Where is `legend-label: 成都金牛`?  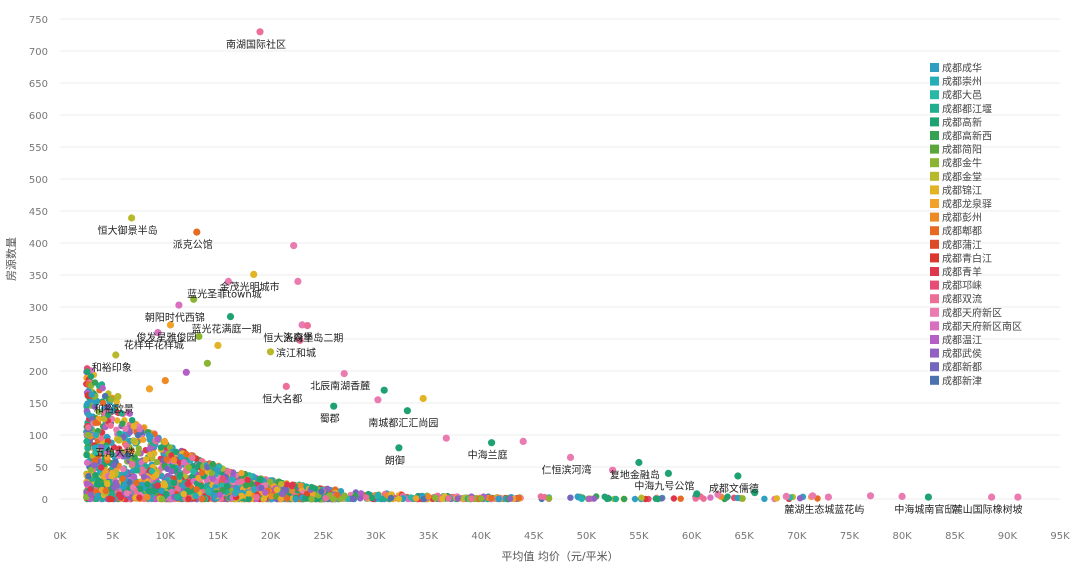
legend-label: 成都金牛 is located at coordinates (962, 163).